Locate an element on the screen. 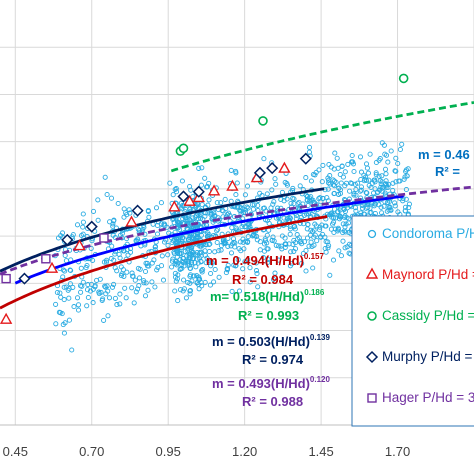  x-axis-ticks: 0.45 0.70 0.95 1.20 1.45 1.70 is located at coordinates (207, 451).